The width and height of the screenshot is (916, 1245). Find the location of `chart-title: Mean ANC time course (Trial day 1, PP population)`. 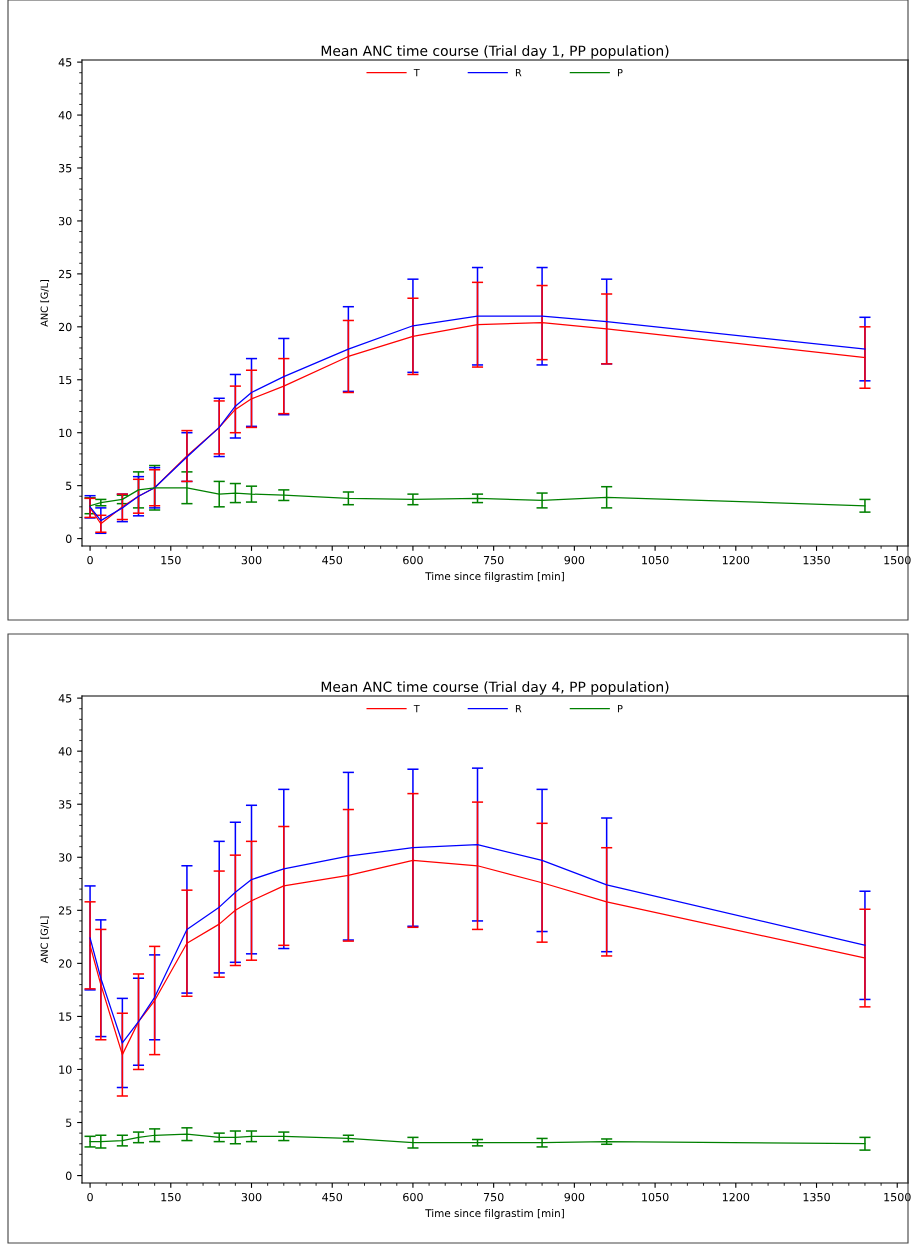

chart-title: Mean ANC time course (Trial day 1, PP population) is located at coordinates (495, 52).